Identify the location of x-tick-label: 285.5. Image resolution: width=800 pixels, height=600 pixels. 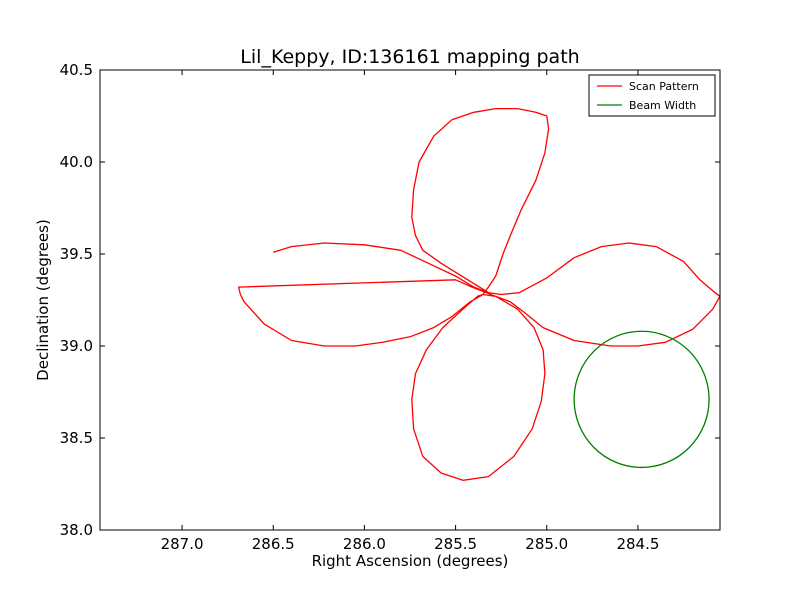
(455, 544).